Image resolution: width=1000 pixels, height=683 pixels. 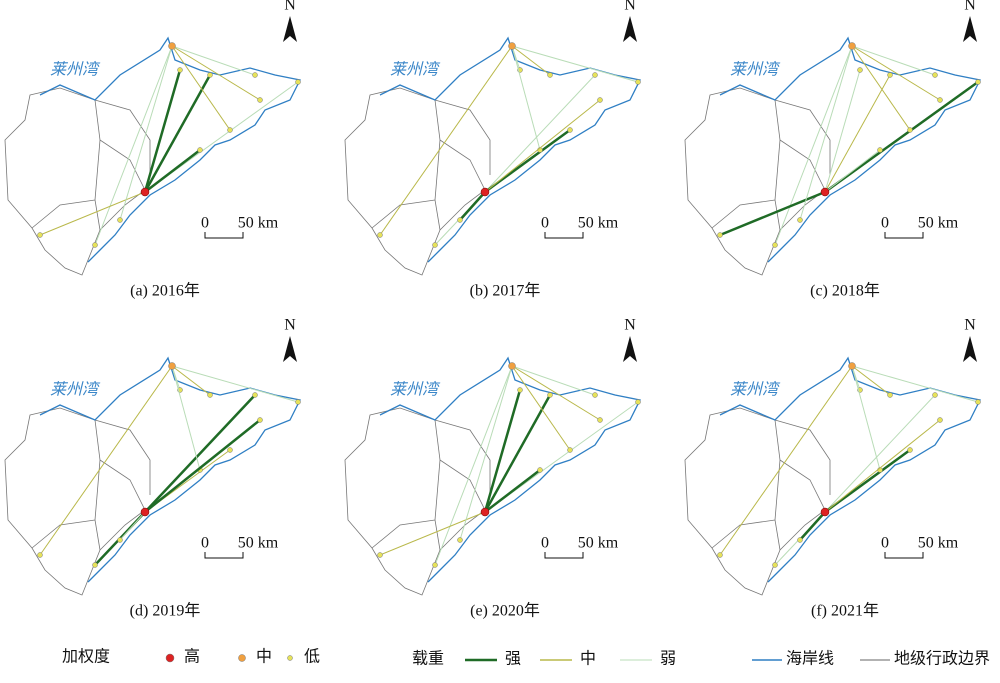 I want to click on legend-item: 海岸线, so click(x=810, y=659).